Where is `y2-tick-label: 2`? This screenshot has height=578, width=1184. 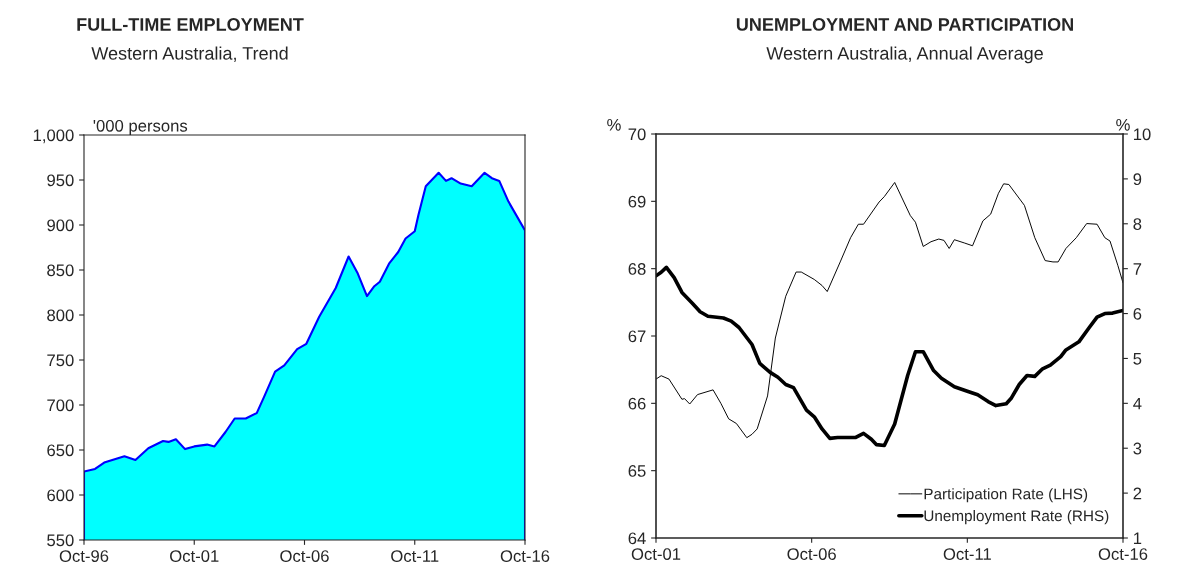
y2-tick-label: 2 is located at coordinates (1137, 493).